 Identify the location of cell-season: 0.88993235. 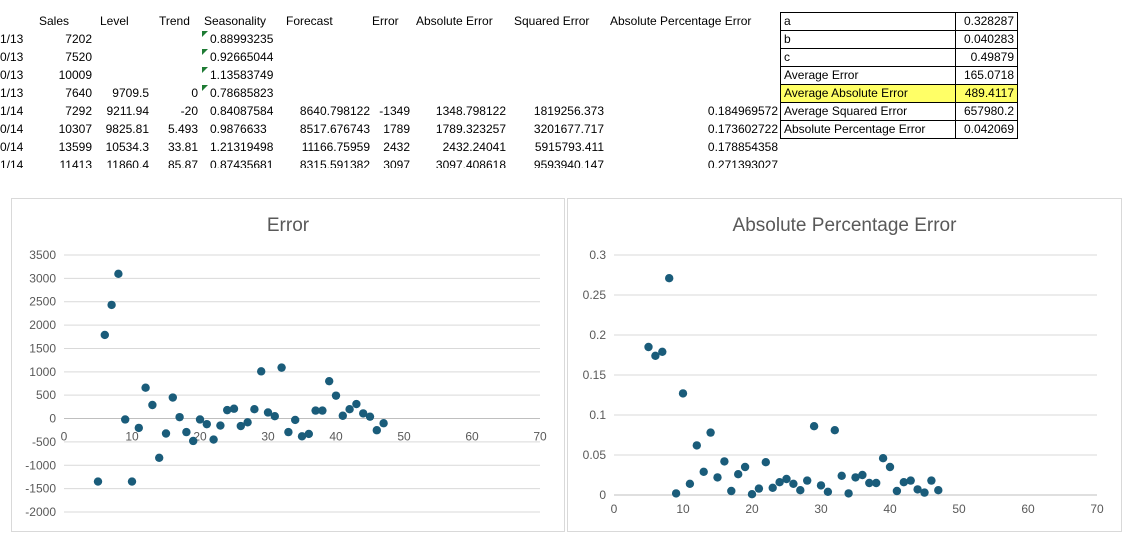
(242, 39).